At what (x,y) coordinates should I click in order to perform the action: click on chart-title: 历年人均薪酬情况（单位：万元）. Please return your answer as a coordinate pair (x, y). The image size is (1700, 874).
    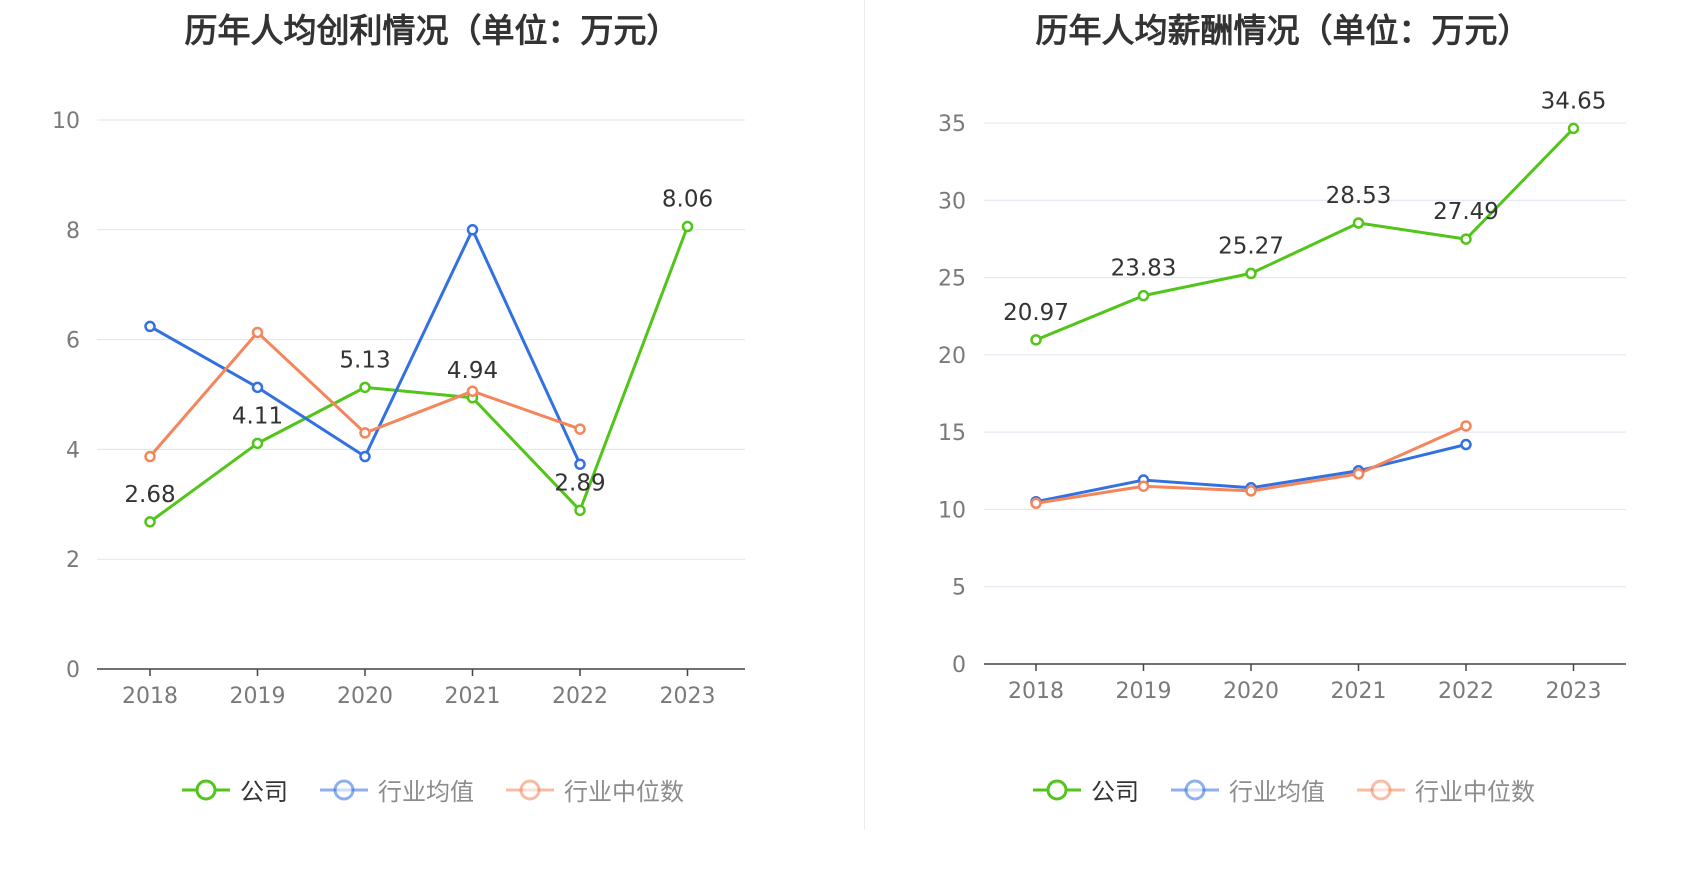
    Looking at the image, I should click on (1283, 30).